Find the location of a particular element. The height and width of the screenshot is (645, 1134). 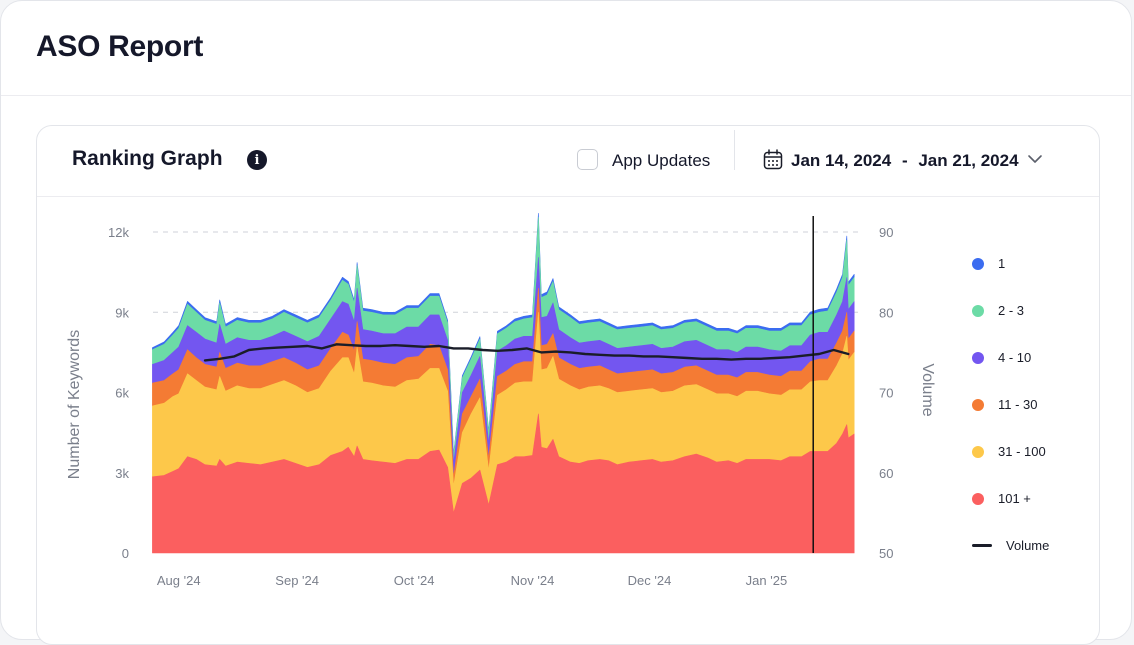

y-tick-label: 6k is located at coordinates (122, 393).